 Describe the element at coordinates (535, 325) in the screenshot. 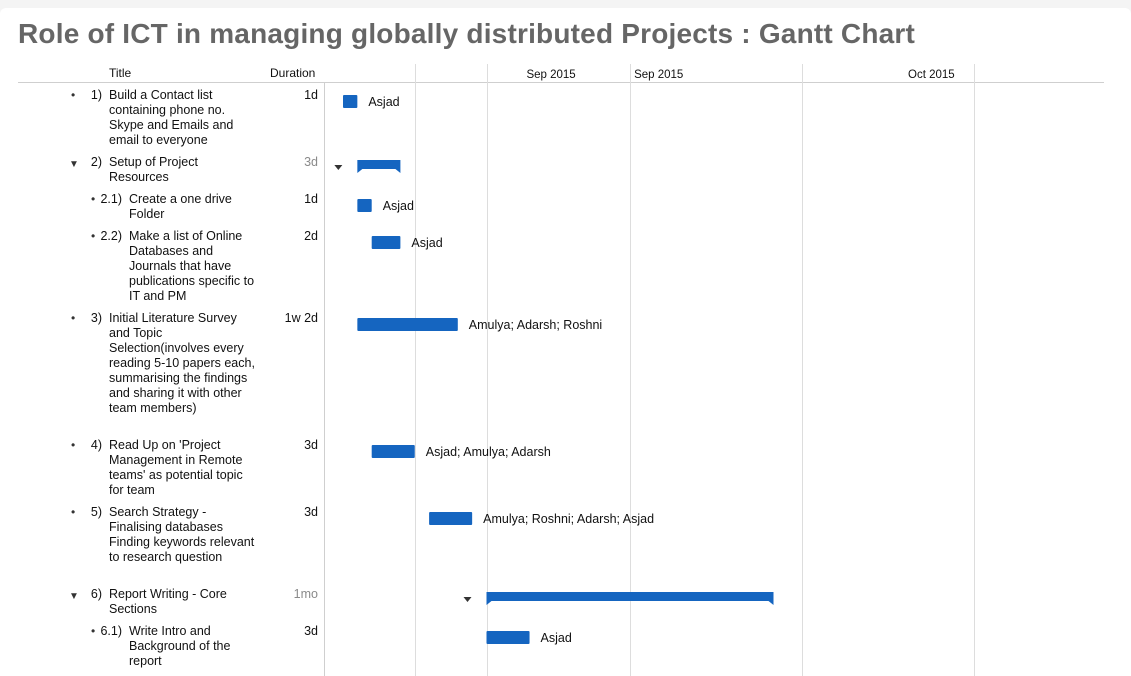

I see `assignee-label: Amulya; Adarsh; Roshni` at that location.